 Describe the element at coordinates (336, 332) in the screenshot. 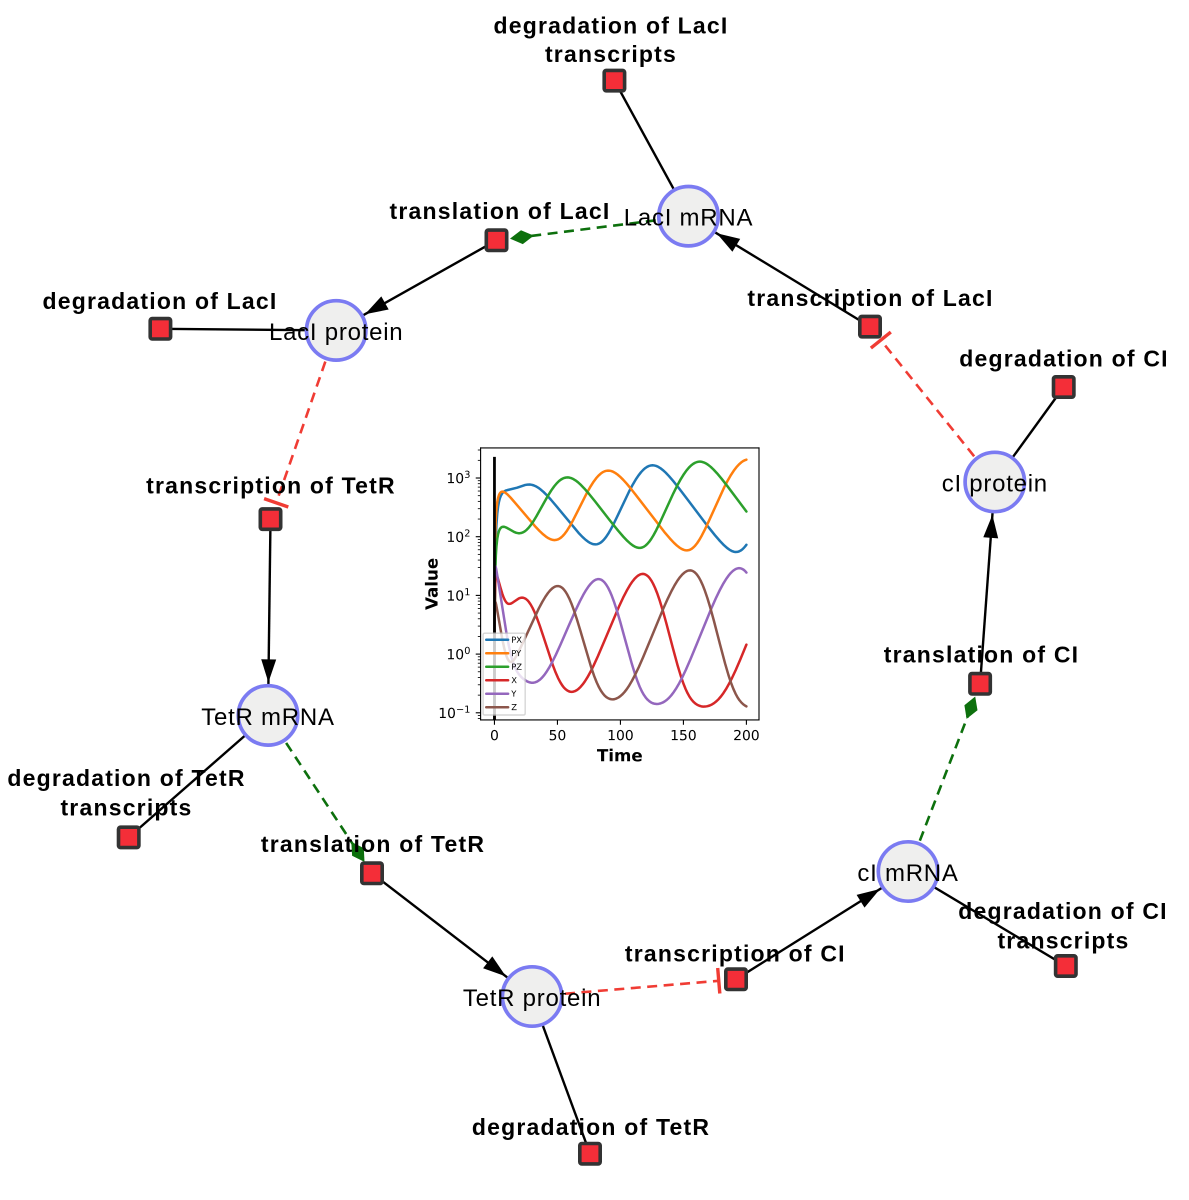

I see `svg-text: LacI protein` at that location.